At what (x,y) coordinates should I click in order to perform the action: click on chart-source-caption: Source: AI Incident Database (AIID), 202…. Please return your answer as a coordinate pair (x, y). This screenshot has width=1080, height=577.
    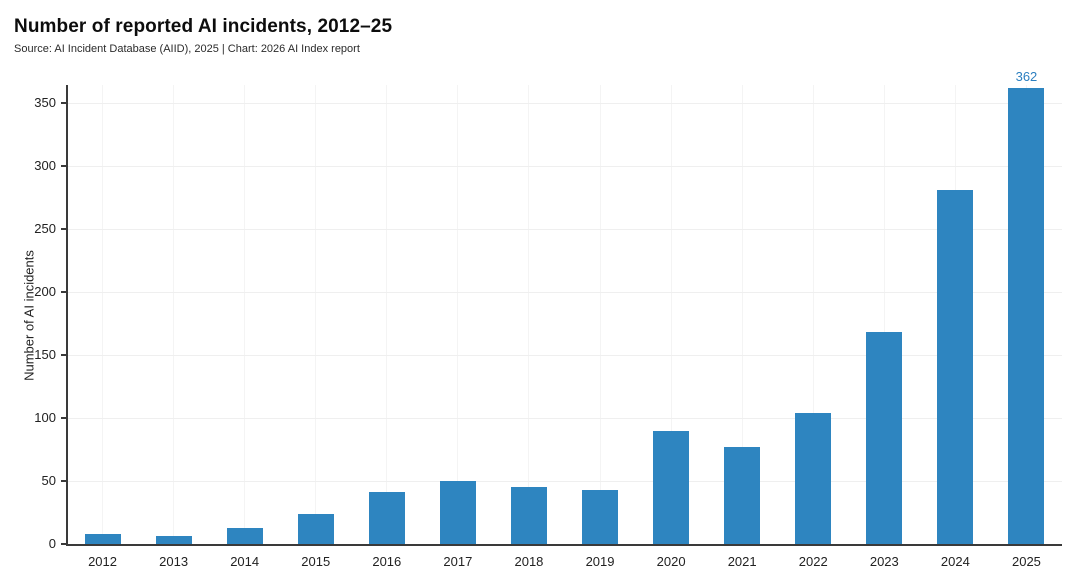
    Looking at the image, I should click on (187, 49).